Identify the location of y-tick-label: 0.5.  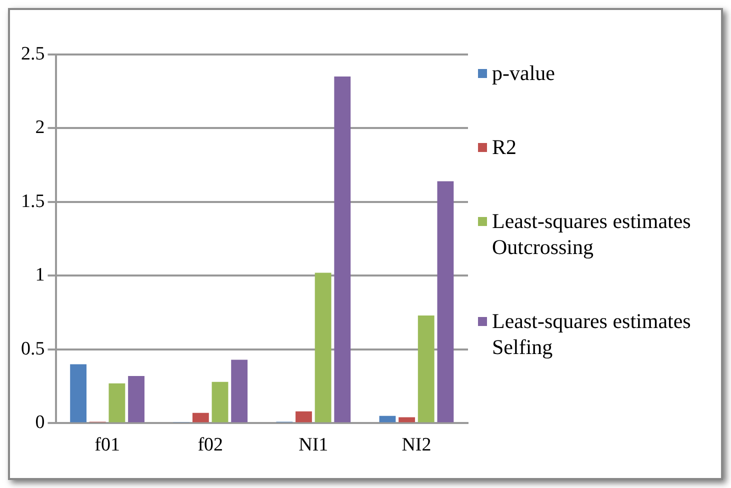
(33, 349).